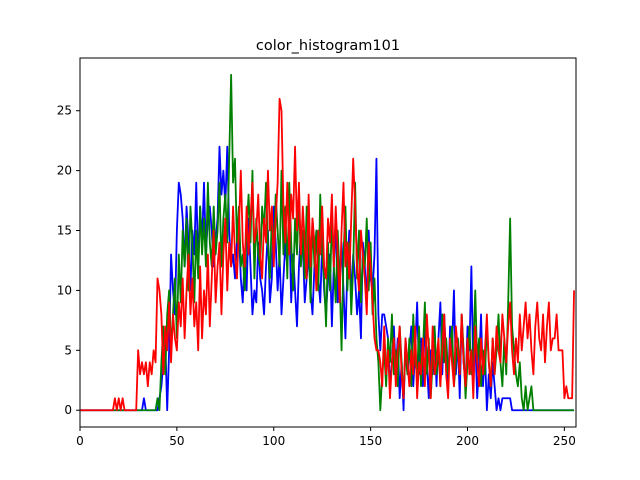  Describe the element at coordinates (273, 441) in the screenshot. I see `x-tick-label: 100` at that location.